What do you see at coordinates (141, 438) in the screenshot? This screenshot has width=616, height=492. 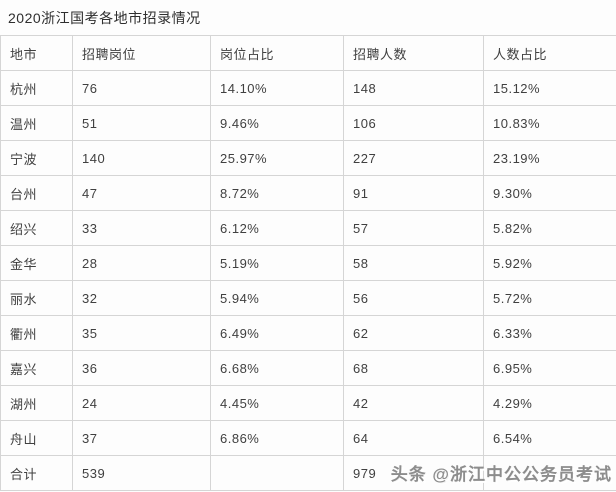 I see `cell-positions: 37` at bounding box center [141, 438].